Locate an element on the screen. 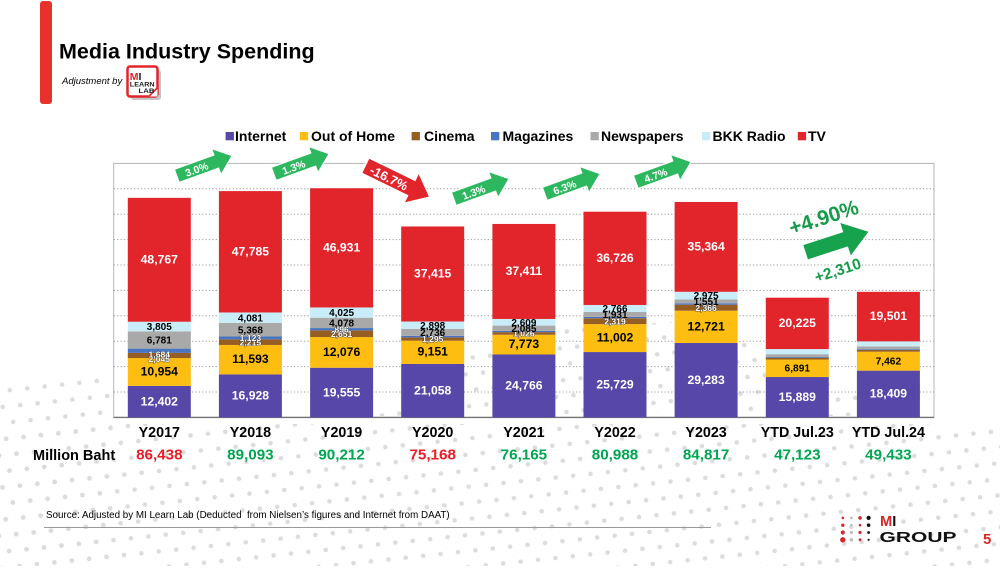 This screenshot has height=571, width=1000. svg-text: 90,212 is located at coordinates (341, 455).